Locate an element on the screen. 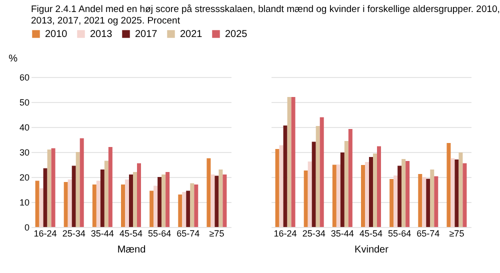 Image resolution: width=500 pixels, height=273 pixels. y-tick-label: 50 is located at coordinates (24, 103).